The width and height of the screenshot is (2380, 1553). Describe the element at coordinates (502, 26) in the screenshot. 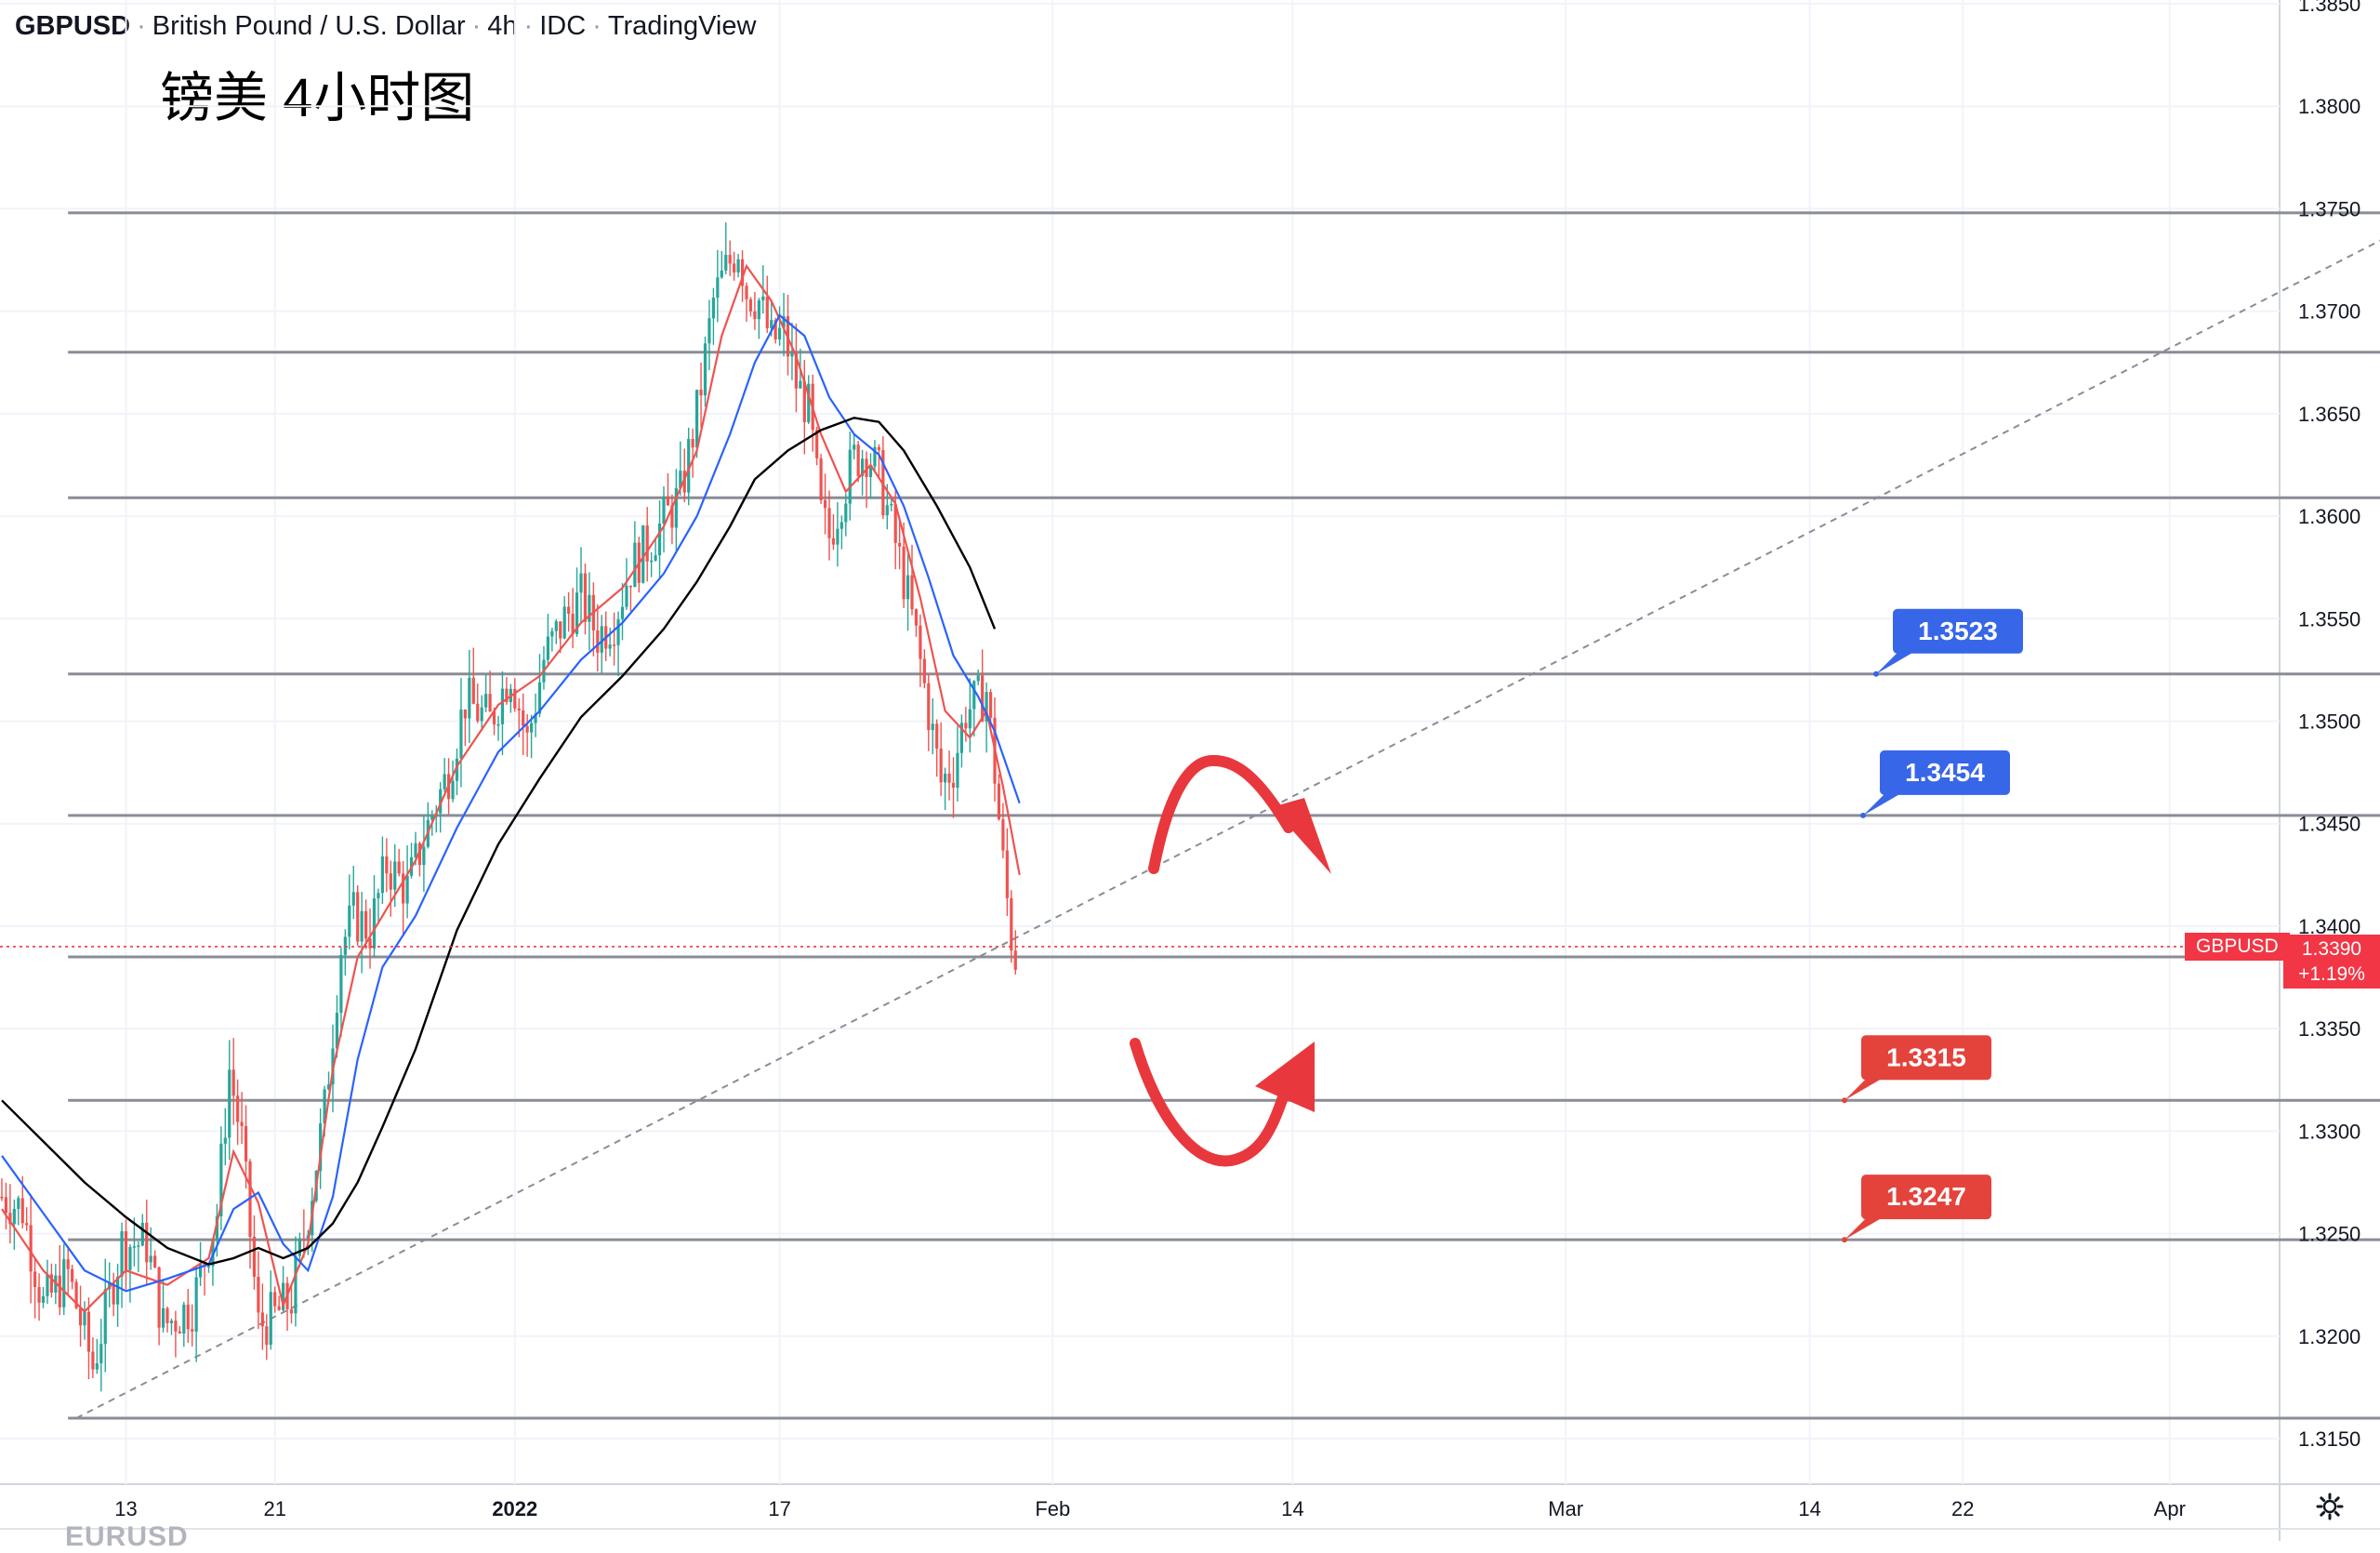

I see `interval-label: 4h` at that location.